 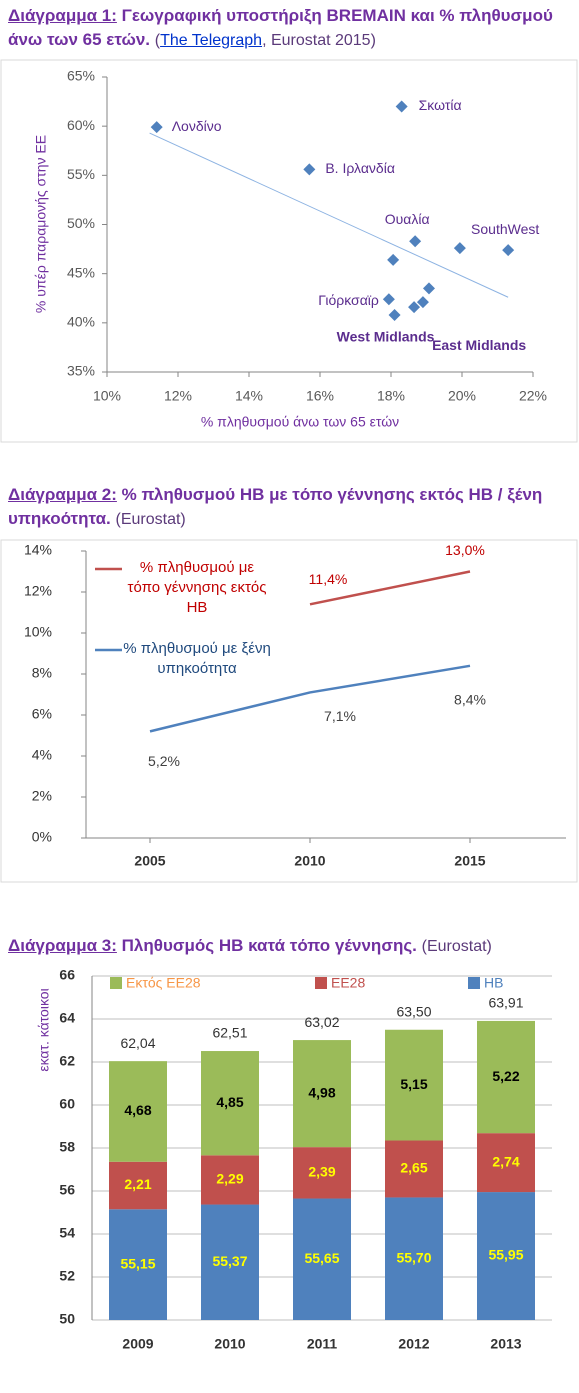 I want to click on y-tick-label: 45%, so click(x=81, y=272).